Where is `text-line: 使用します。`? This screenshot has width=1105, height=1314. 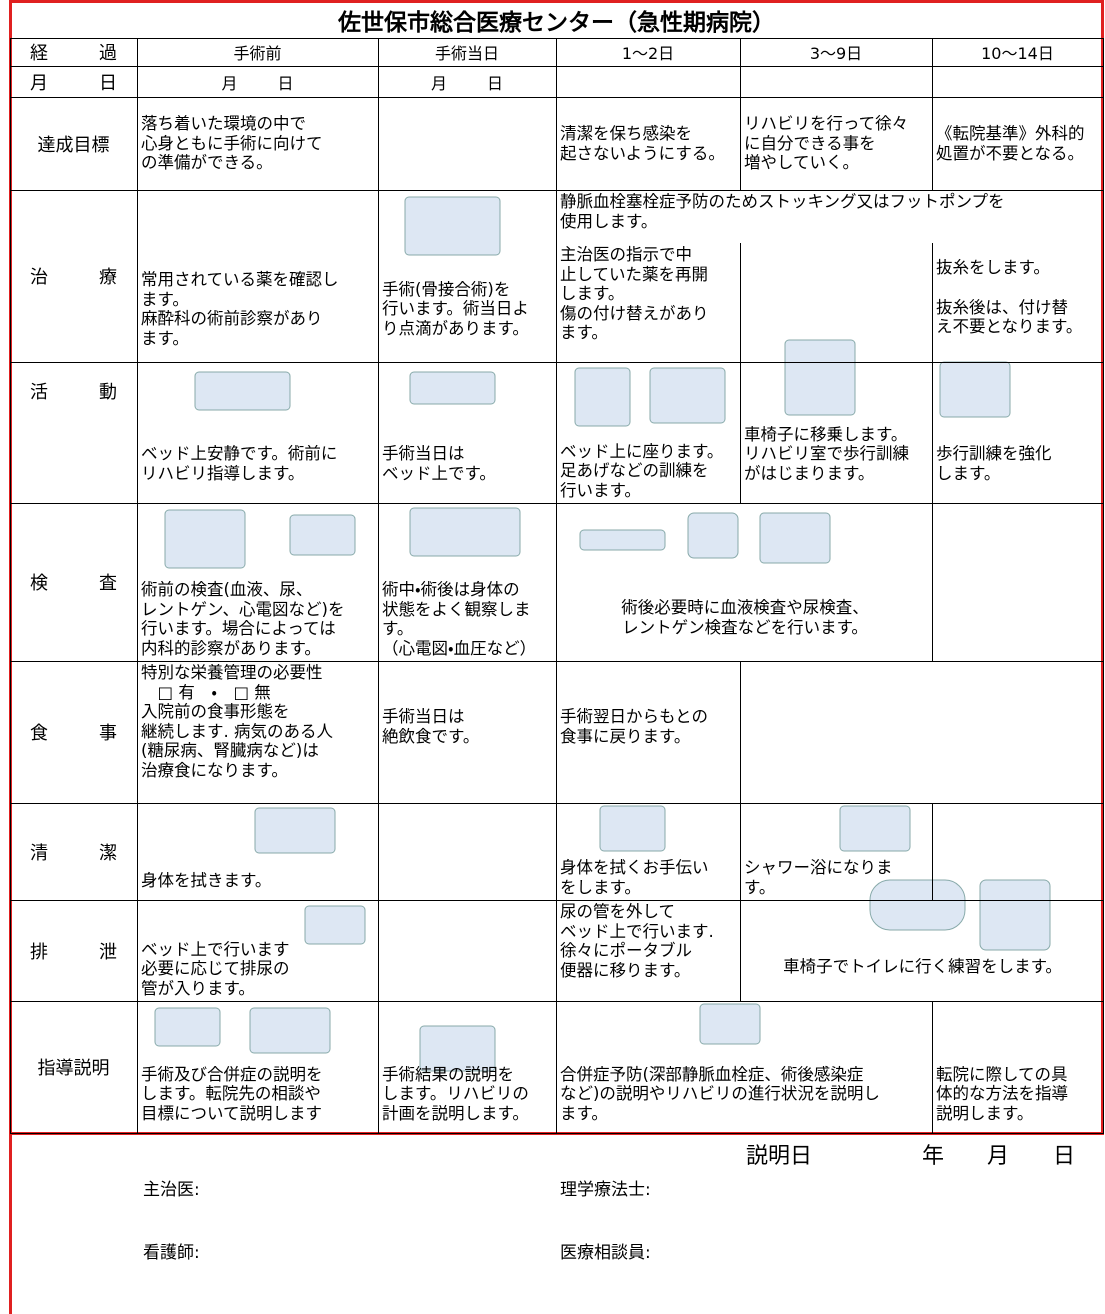 text-line: 使用します。 is located at coordinates (609, 221).